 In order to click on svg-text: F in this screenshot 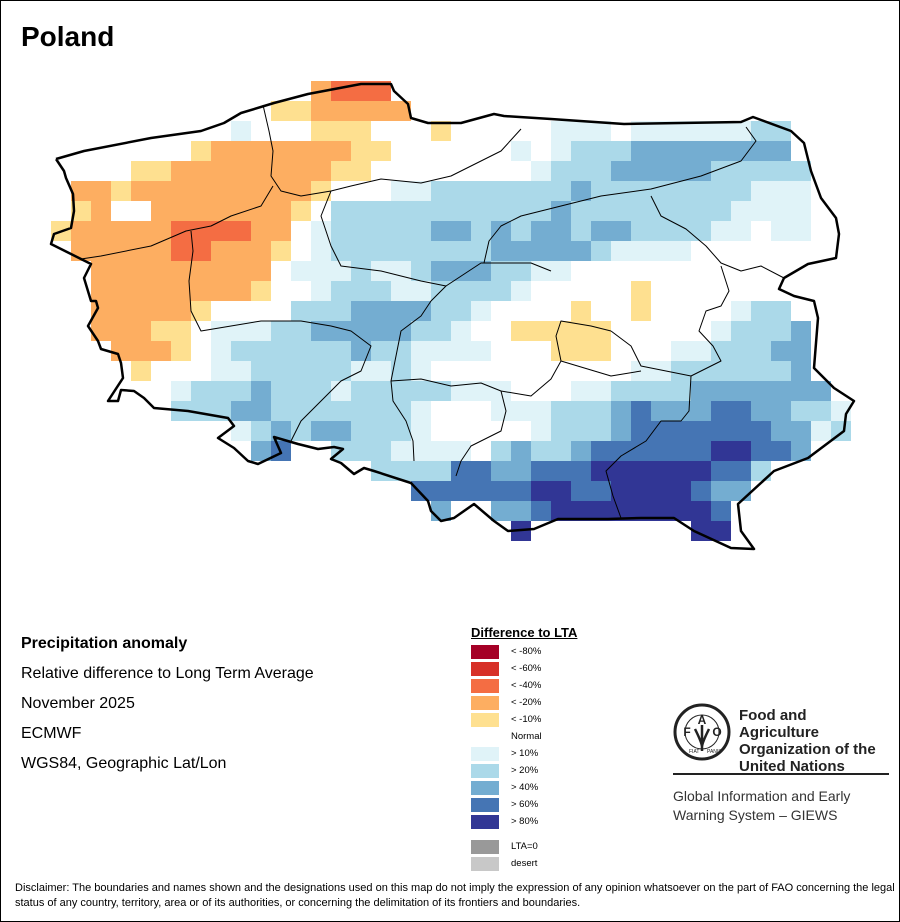, I will do `click(686, 732)`.